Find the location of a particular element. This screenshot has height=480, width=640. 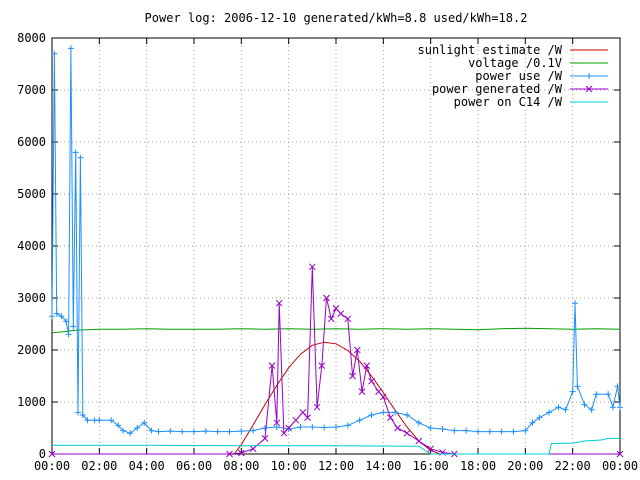

legend-label: voltage /0.1V is located at coordinates (515, 63).